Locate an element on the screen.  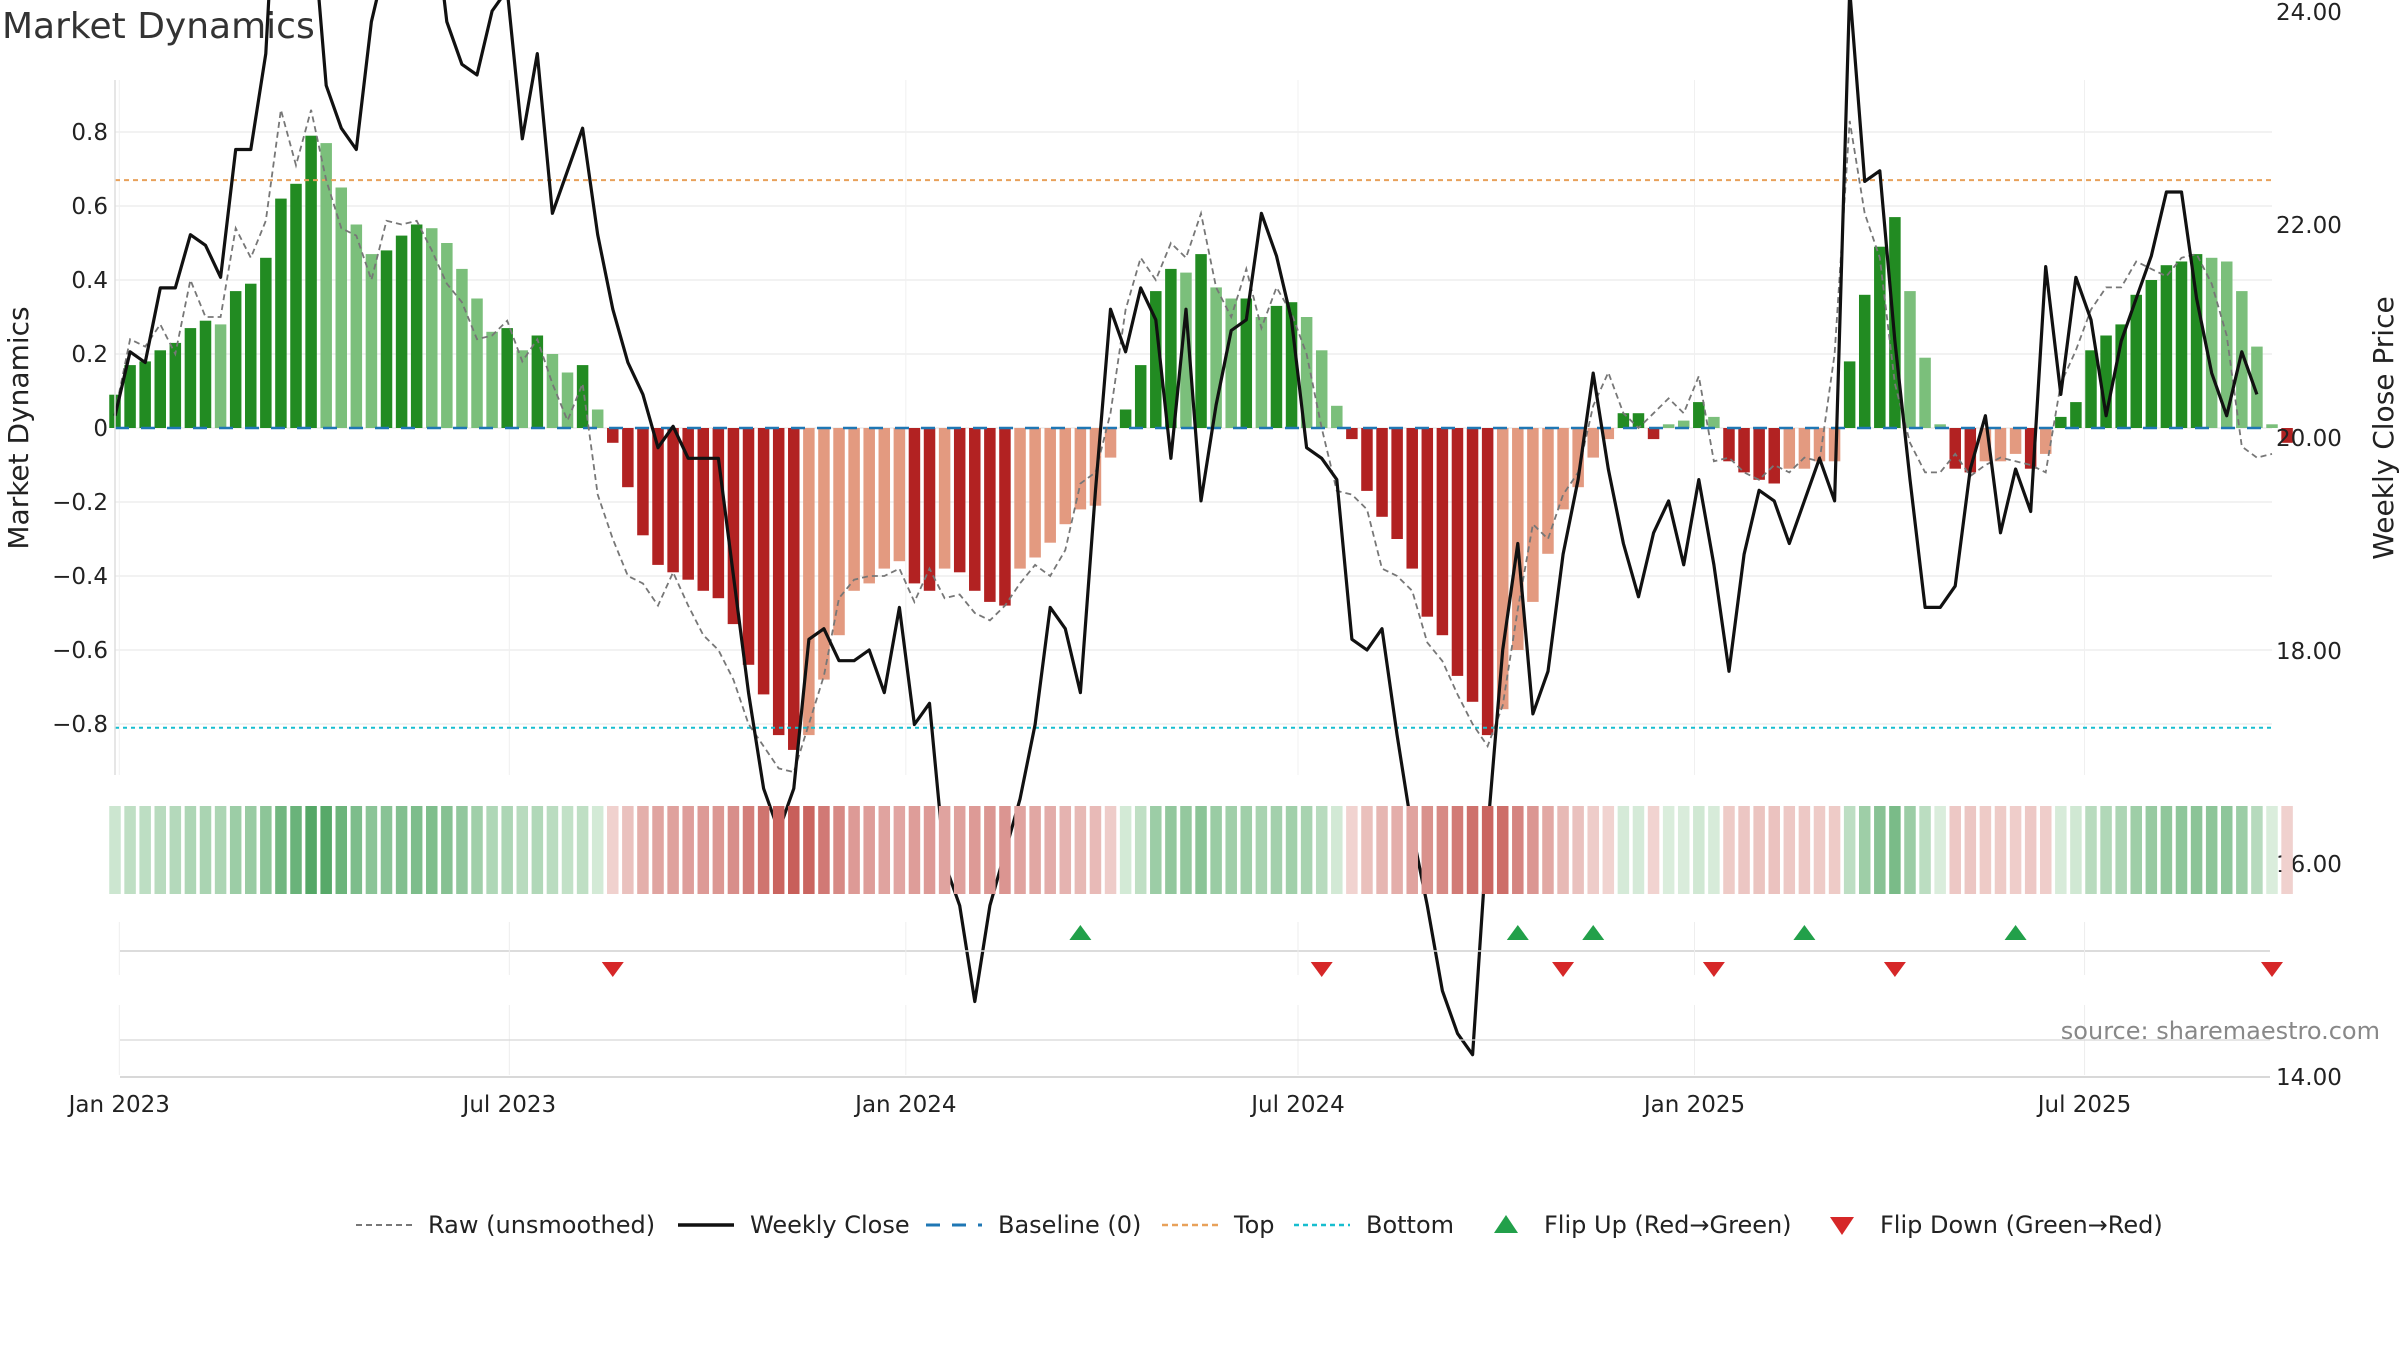
x-tick-label: Jan 2025 is located at coordinates (1693, 1105).